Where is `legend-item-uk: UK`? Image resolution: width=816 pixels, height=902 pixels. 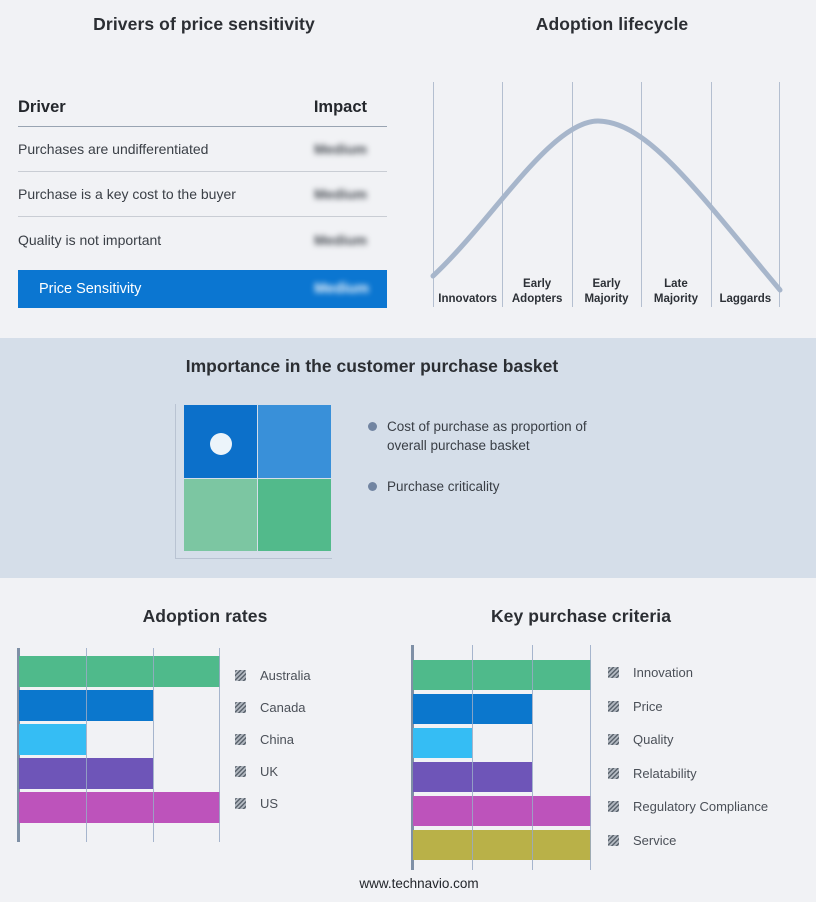
legend-item-uk: UK is located at coordinates (273, 771).